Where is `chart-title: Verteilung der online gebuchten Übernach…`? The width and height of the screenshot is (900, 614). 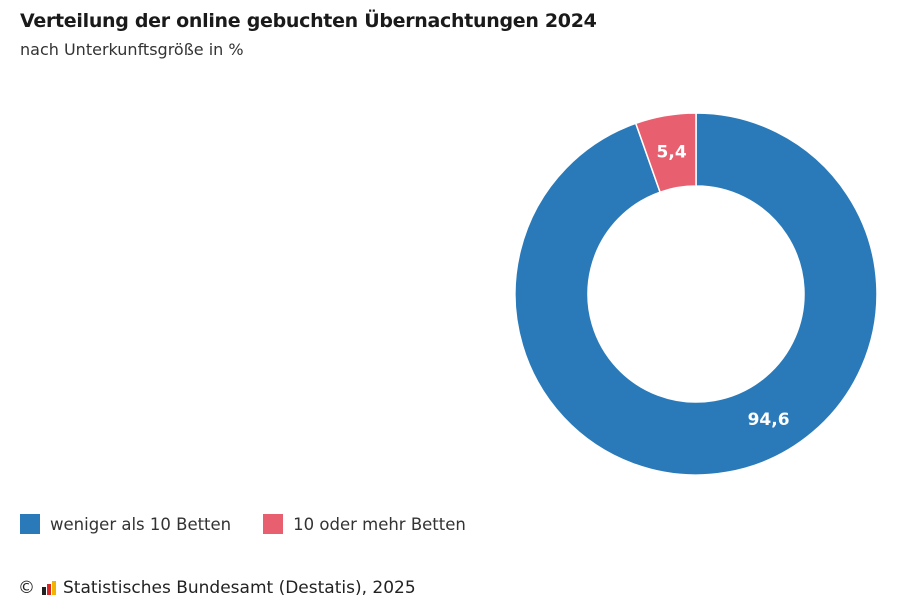
chart-title: Verteilung der online gebuchten Übernach… is located at coordinates (308, 21).